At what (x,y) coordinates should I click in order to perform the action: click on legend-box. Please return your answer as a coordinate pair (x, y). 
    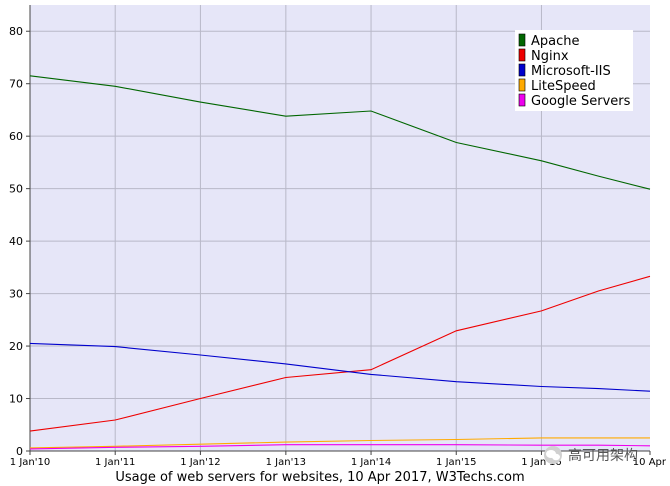
    Looking at the image, I should click on (574, 70).